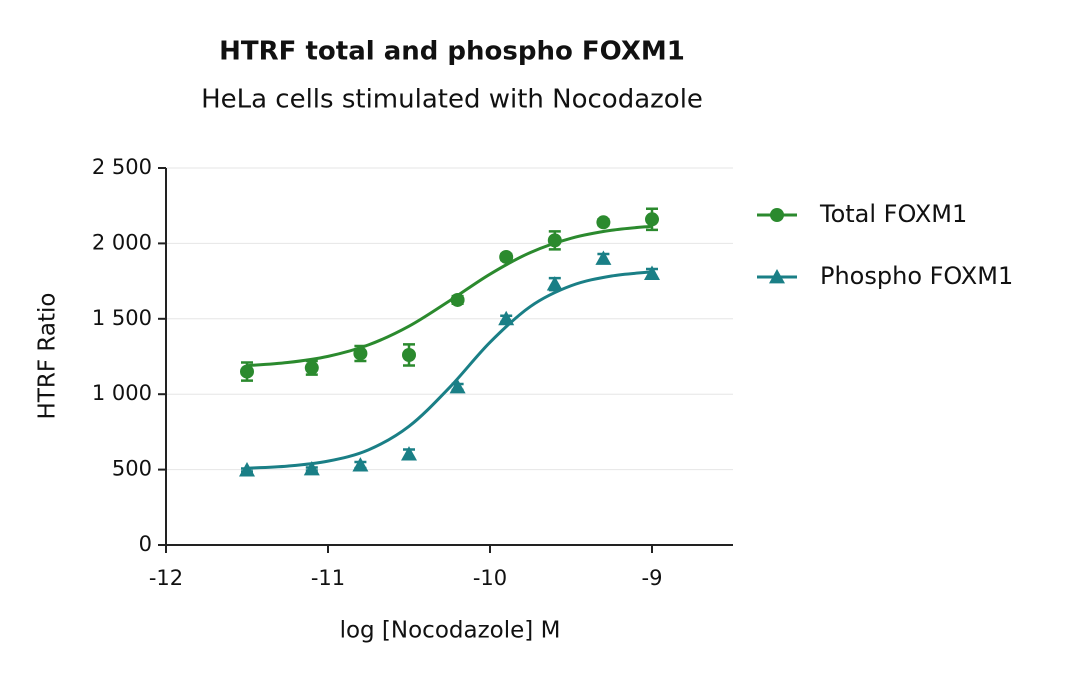  Describe the element at coordinates (122, 318) in the screenshot. I see `y-tick-label: 1 500` at that location.